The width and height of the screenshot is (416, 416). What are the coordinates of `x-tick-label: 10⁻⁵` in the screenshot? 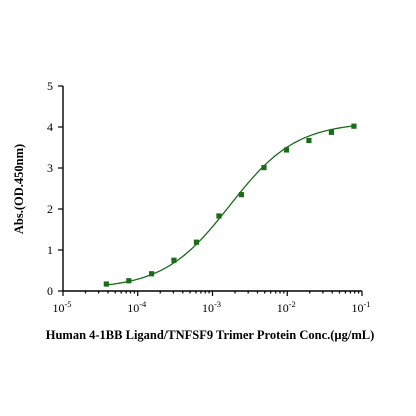 It's located at (61, 307).